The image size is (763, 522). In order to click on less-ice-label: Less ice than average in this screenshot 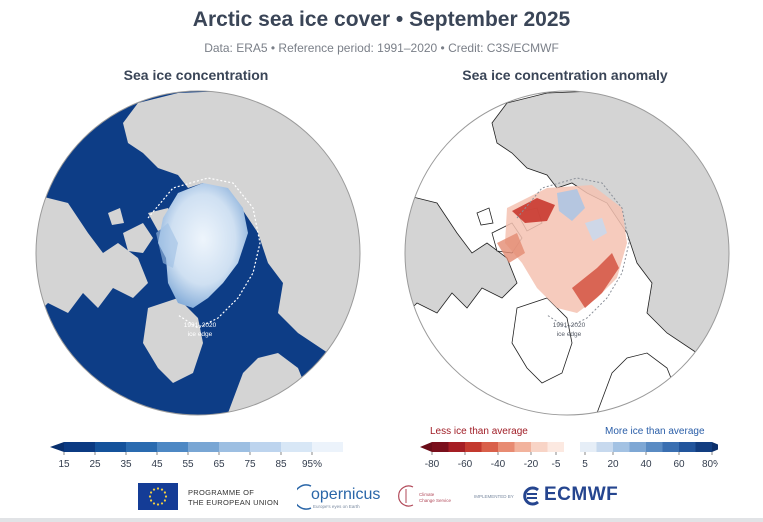, I will do `click(479, 431)`.